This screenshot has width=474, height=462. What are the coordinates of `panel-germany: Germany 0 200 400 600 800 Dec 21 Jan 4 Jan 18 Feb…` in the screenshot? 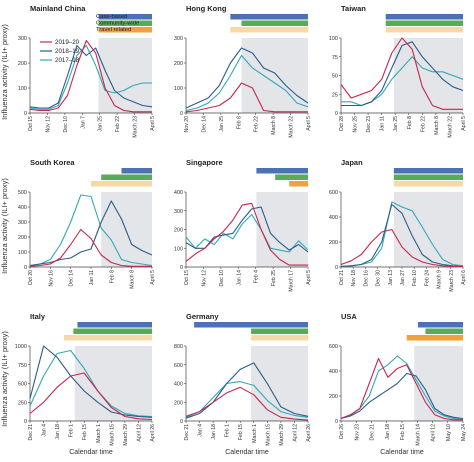 It's located at (243, 384).